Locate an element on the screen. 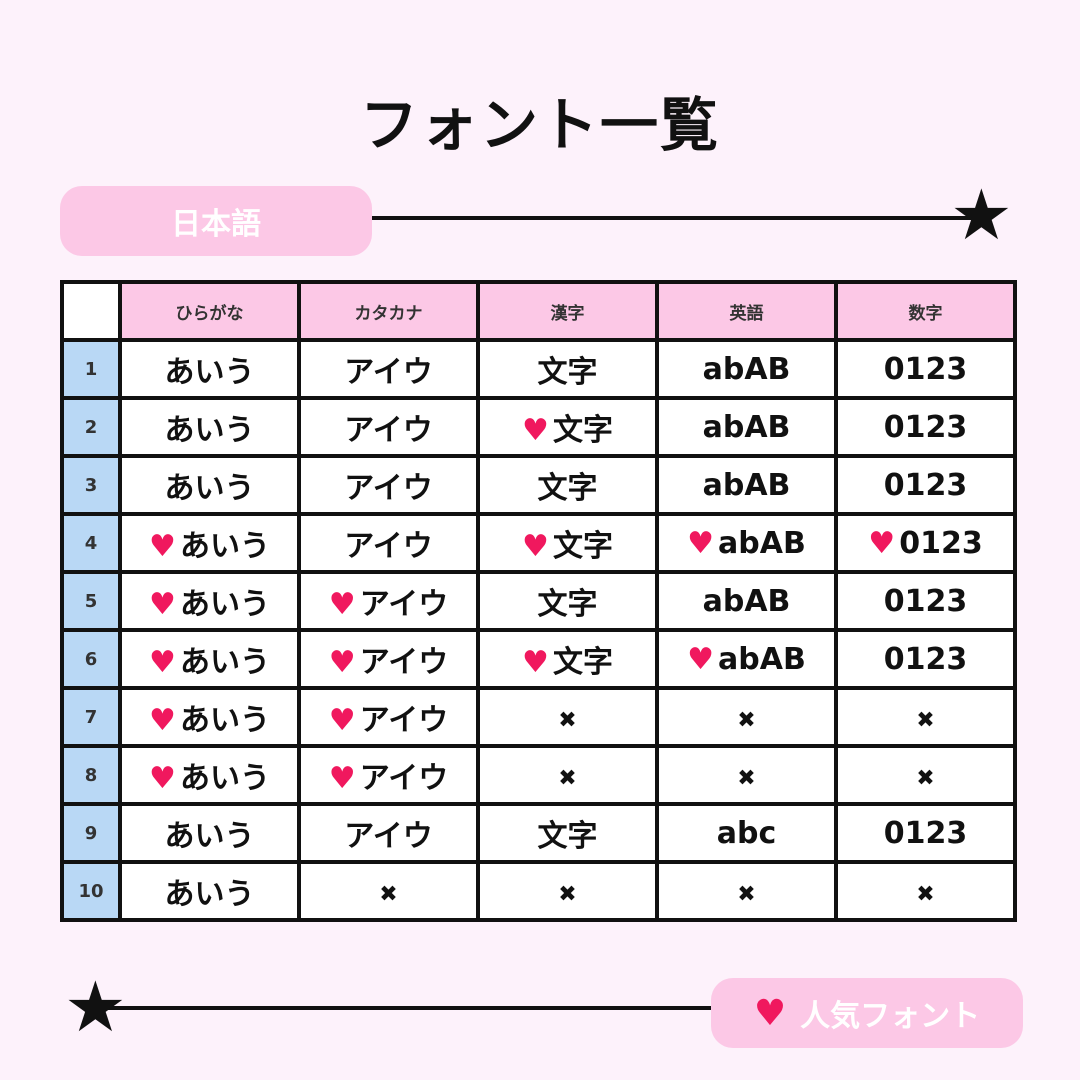 This screenshot has width=1080, height=1080. table-row: 5 ♥ あいう ♥ アイウ 文字 abAB 0123 is located at coordinates (538, 601).